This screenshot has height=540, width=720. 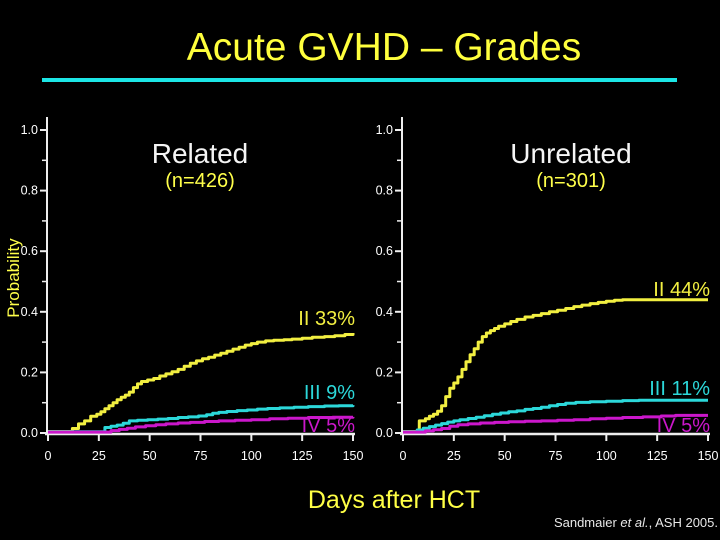 What do you see at coordinates (359, 80) in the screenshot?
I see `title-underline` at bounding box center [359, 80].